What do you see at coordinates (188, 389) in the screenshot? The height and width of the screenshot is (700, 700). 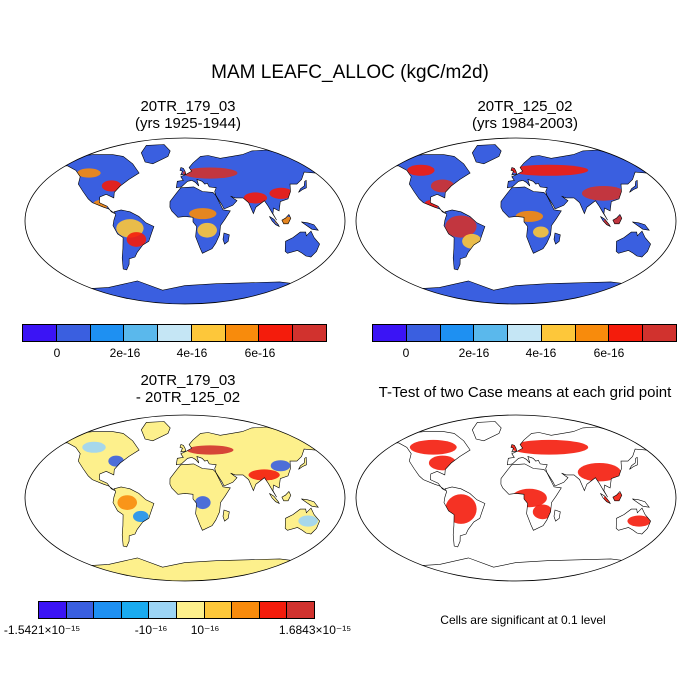 I see `panel-title-difference: 20TR_179_03 - 20TR_125_02` at bounding box center [188, 389].